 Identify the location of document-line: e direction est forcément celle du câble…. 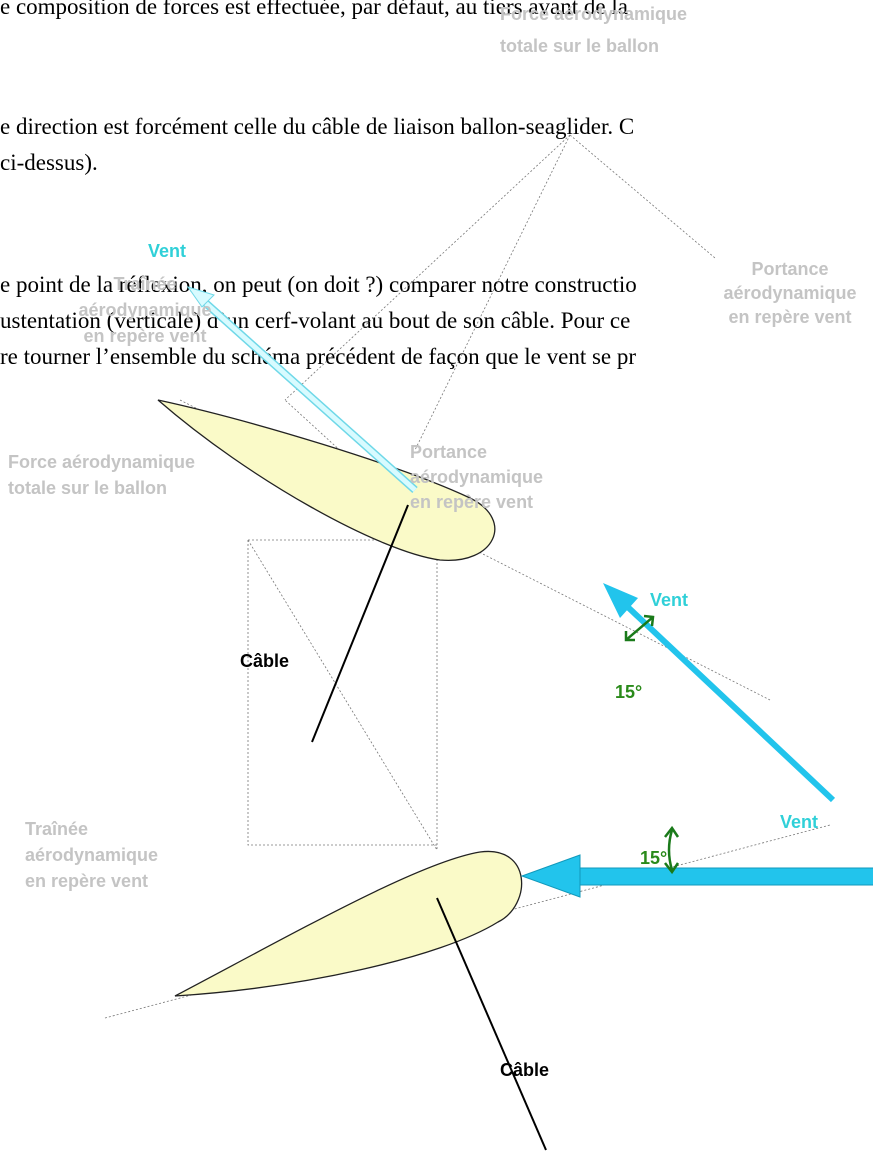
(317, 126).